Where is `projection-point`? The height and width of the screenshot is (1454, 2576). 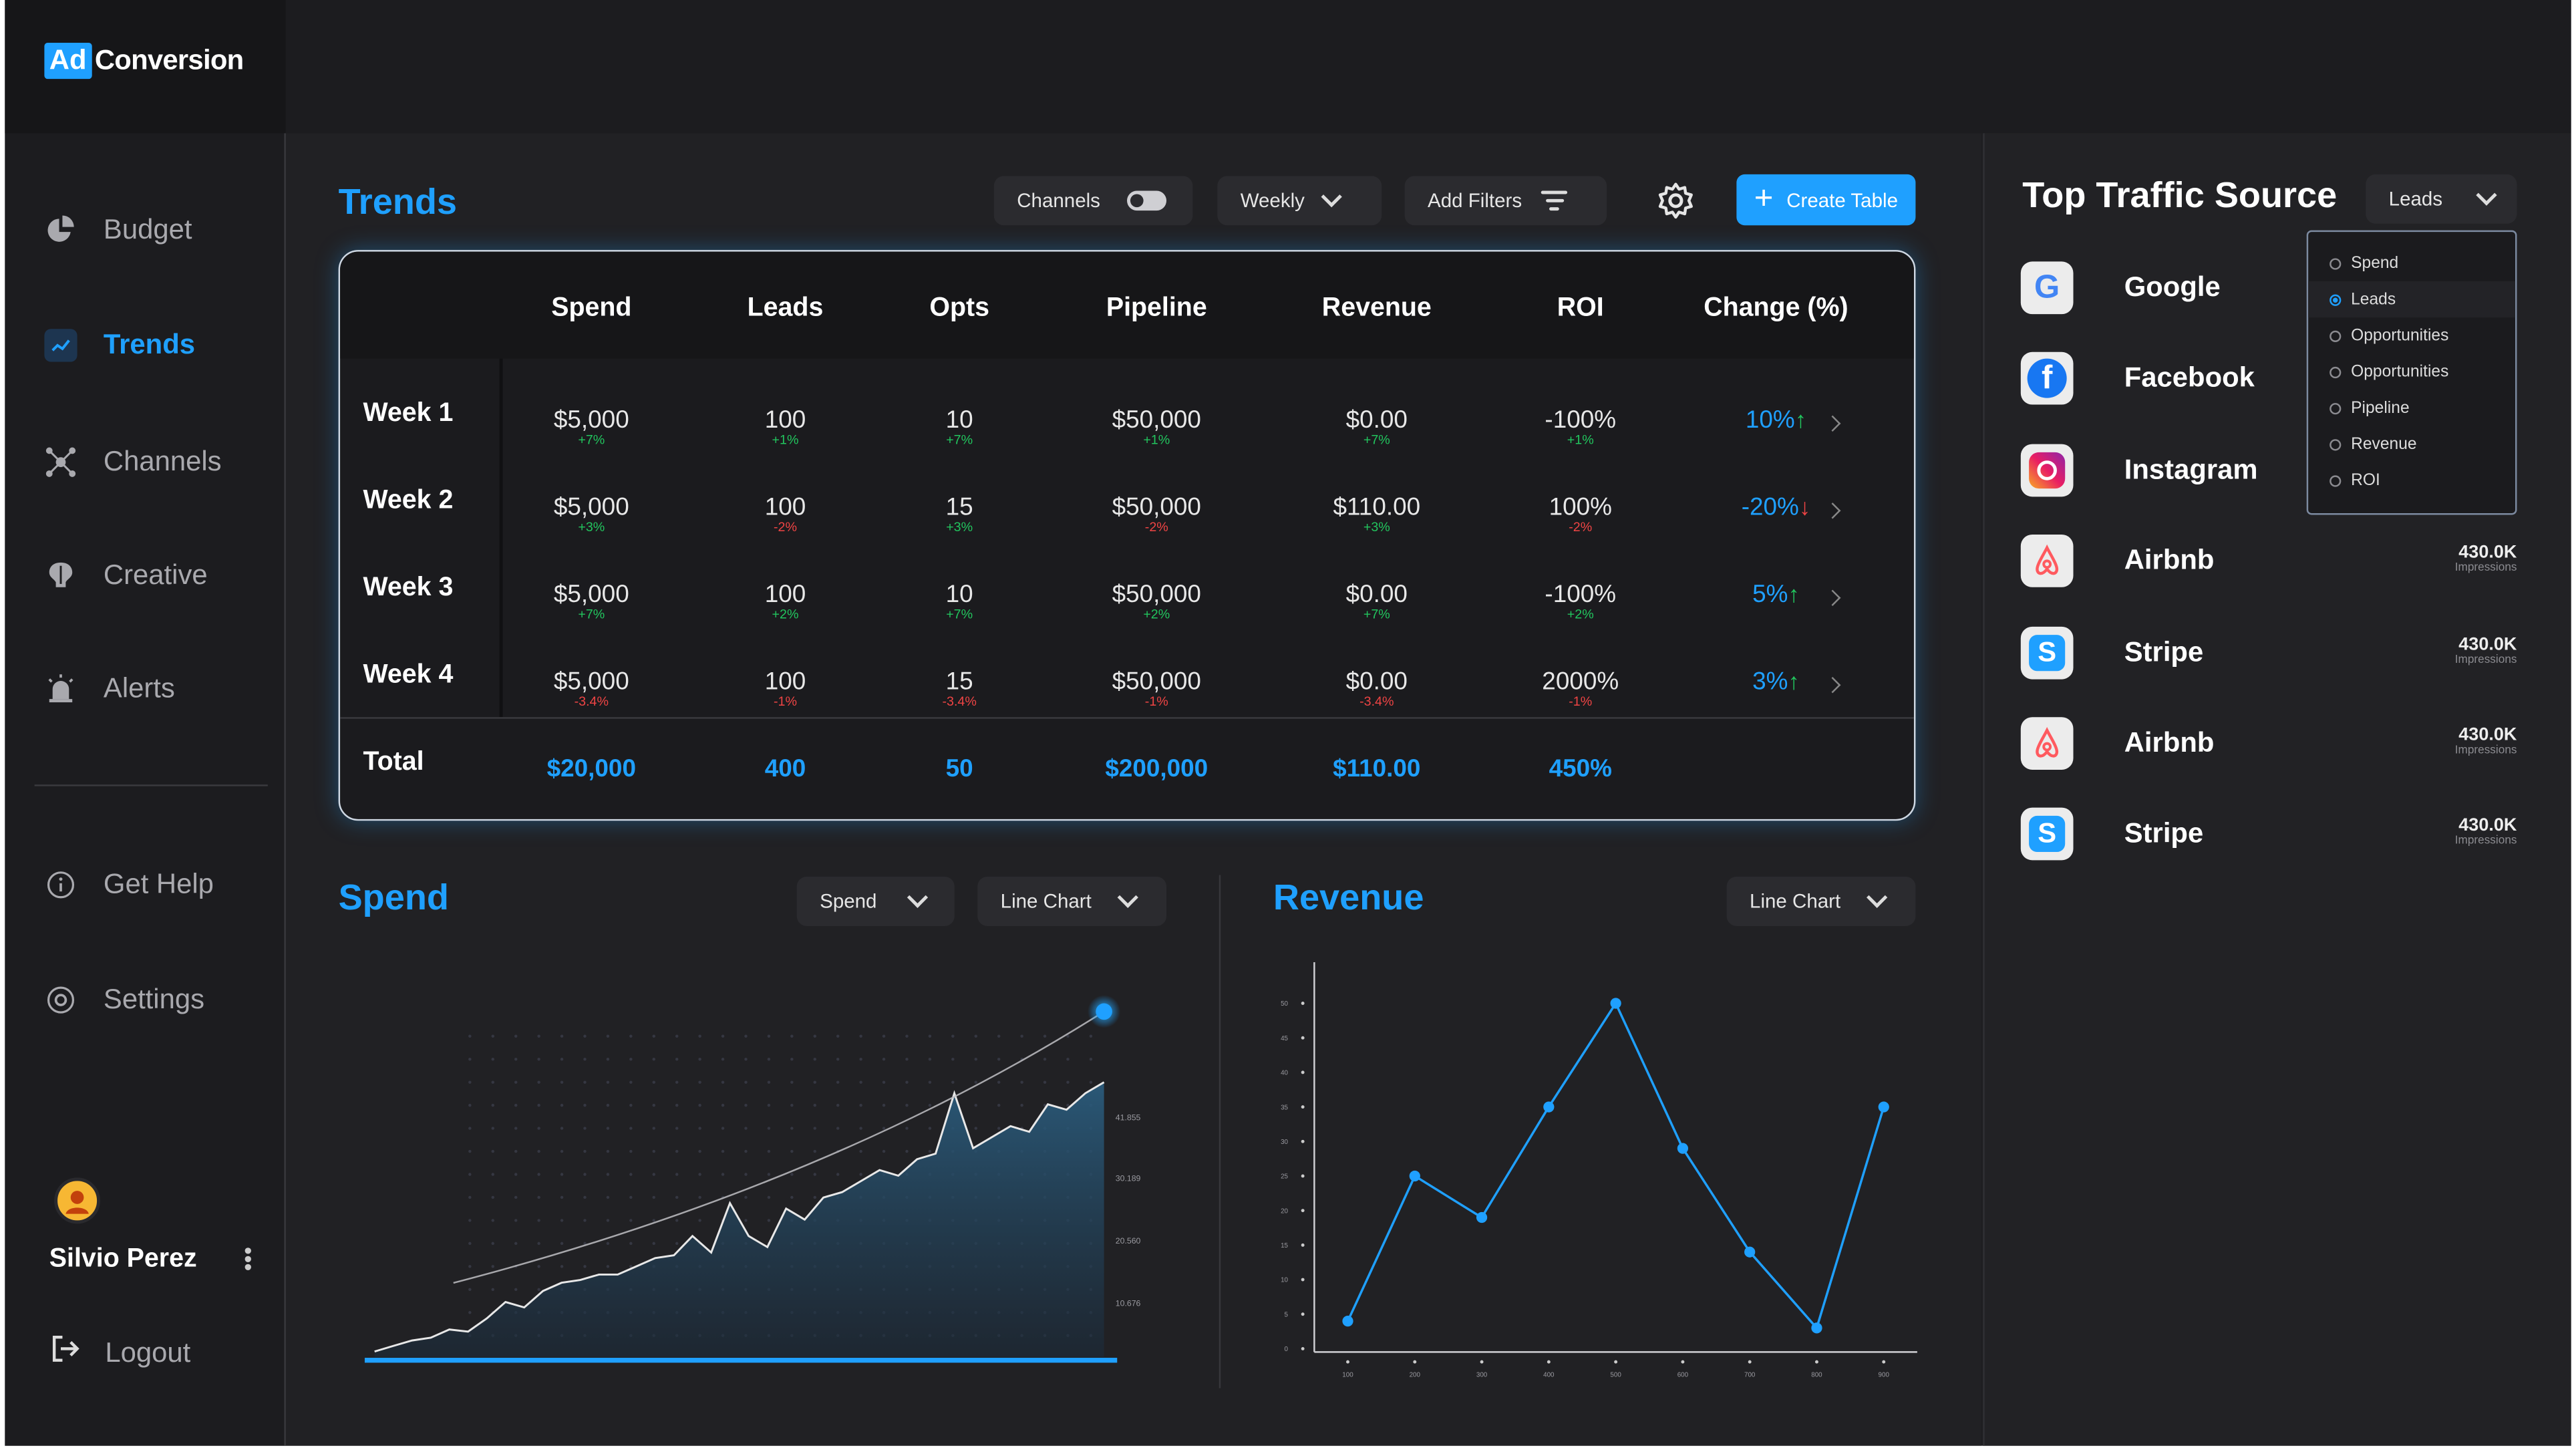
projection-point is located at coordinates (1104, 1011).